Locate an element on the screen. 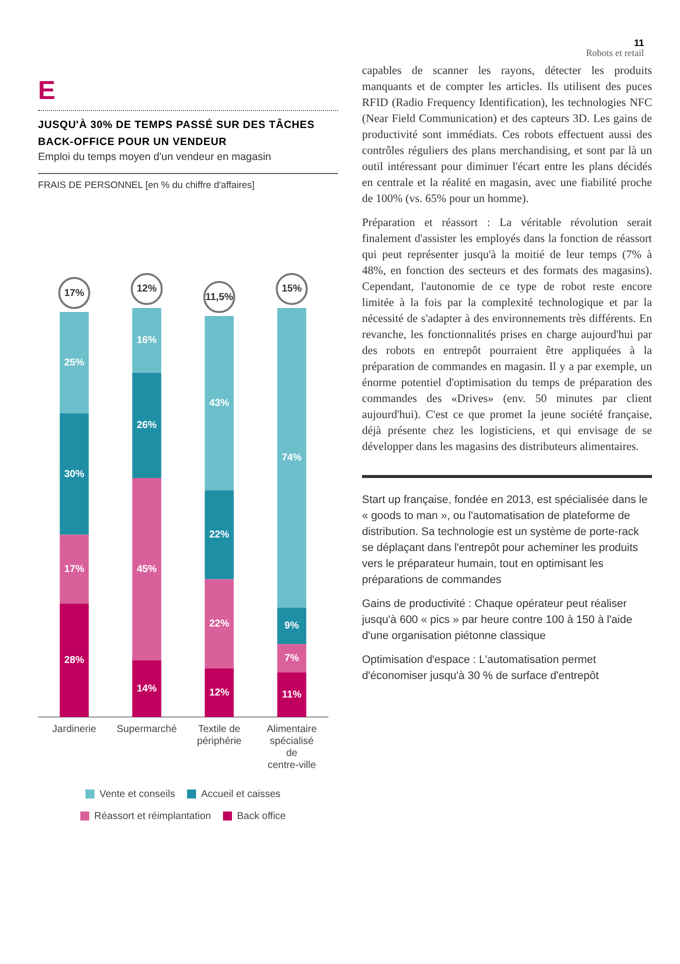  data-label: 11% is located at coordinates (292, 694).